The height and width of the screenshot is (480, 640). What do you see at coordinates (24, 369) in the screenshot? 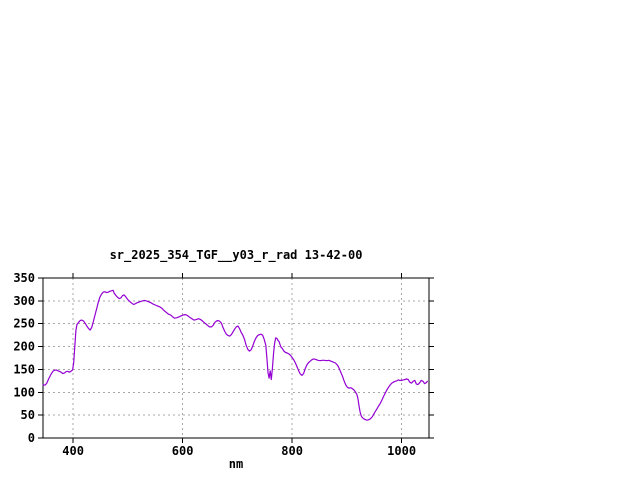
I see `y-tick-label: 150` at bounding box center [24, 369].